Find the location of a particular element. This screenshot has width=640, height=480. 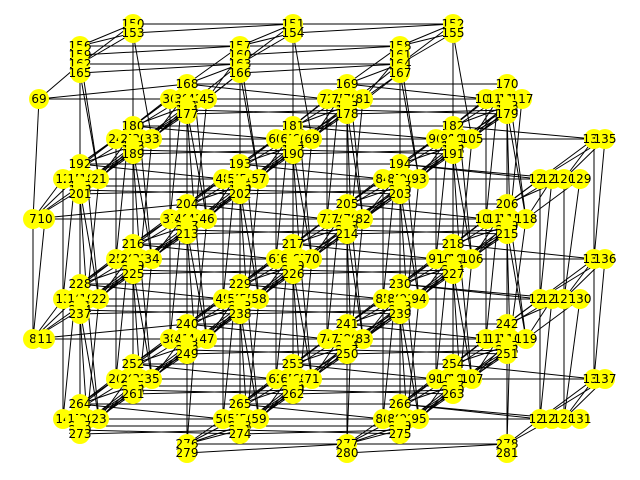

graph-node: 81 is located at coordinates (363, 99).